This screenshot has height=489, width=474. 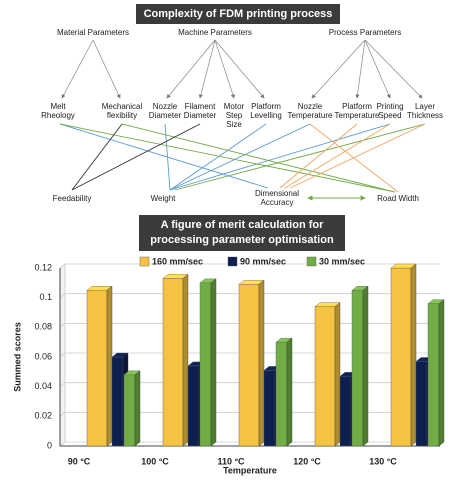 What do you see at coordinates (215, 32) in the screenshot?
I see `group-label: Machine Parameters` at bounding box center [215, 32].